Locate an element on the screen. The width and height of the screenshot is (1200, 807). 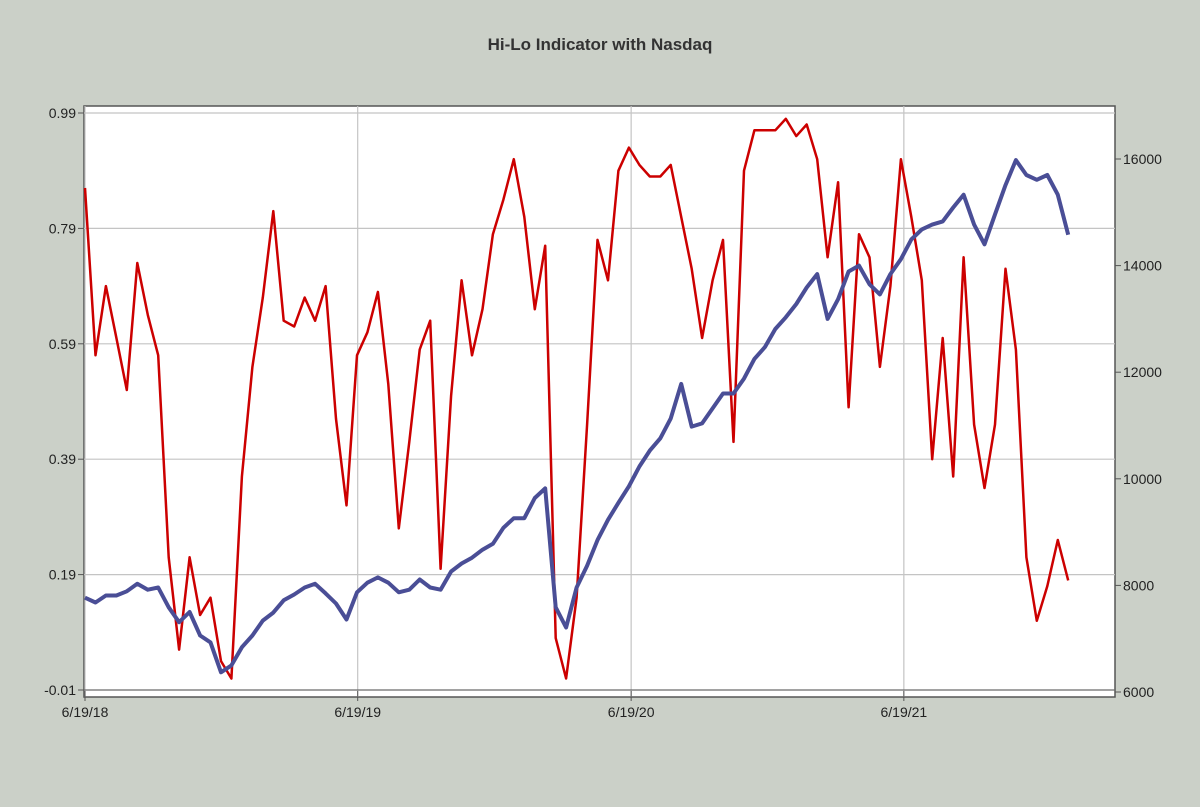
x-tick-label: 6/19/20 is located at coordinates (631, 712).